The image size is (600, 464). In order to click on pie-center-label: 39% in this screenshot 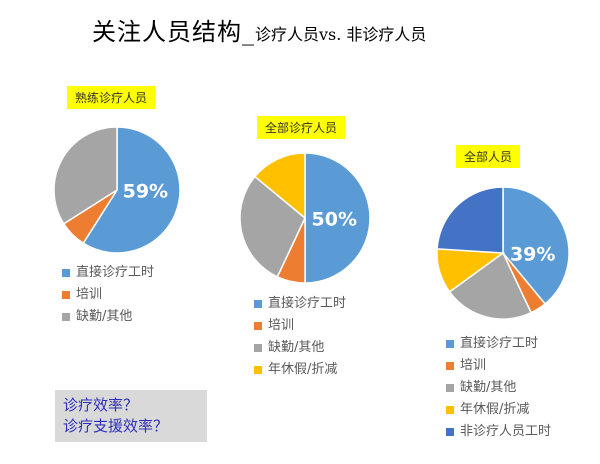, I will do `click(532, 255)`.